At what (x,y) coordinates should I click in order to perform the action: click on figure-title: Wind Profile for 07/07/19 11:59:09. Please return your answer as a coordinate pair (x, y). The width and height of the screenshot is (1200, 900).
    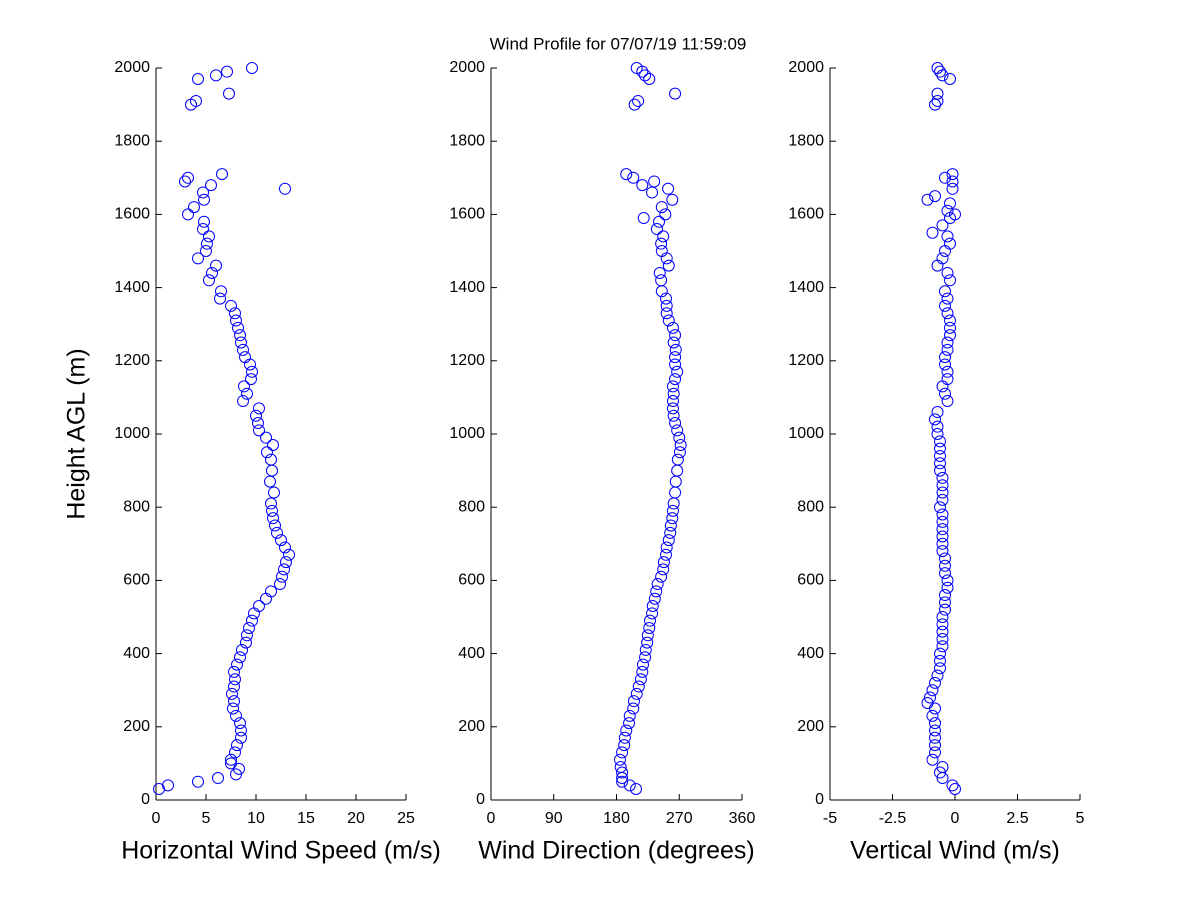
    Looking at the image, I should click on (618, 43).